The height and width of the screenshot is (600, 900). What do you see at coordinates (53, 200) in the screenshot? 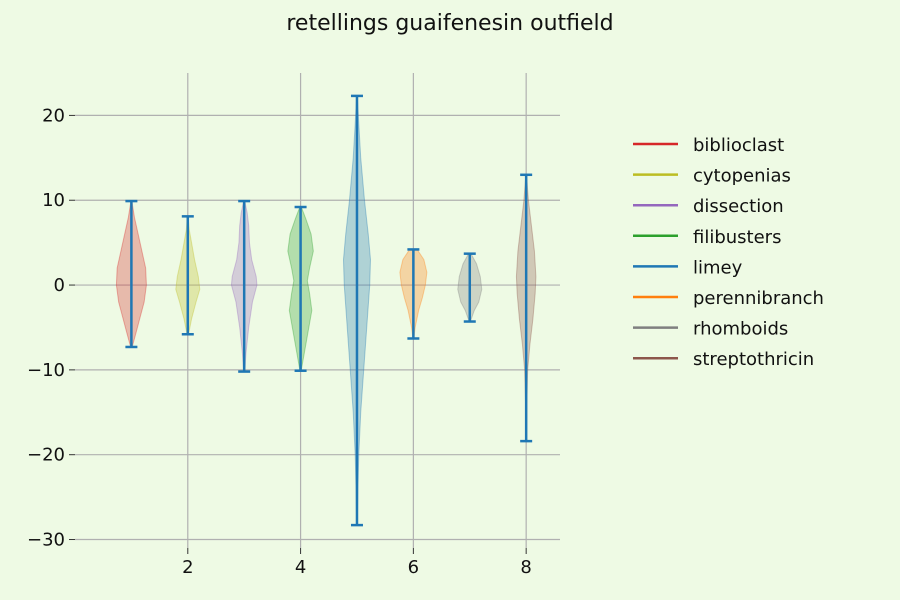
I see `y-tick-label: 10` at bounding box center [53, 200].